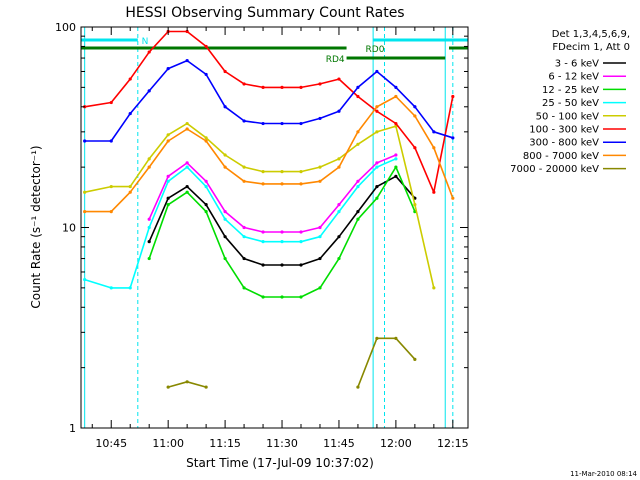  Describe the element at coordinates (375, 50) in the screenshot. I see `annotation-label: RD0` at that location.